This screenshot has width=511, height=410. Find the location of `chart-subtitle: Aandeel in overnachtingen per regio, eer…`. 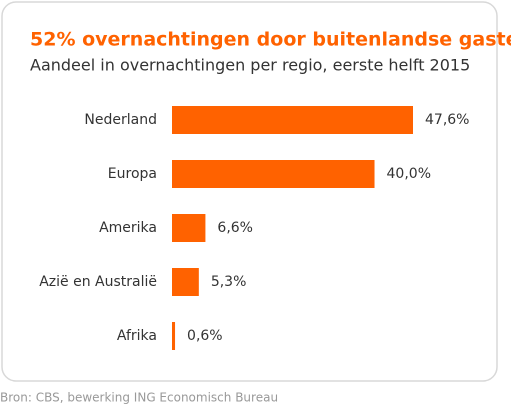

chart-subtitle: Aandeel in overnachtingen per regio, eer… is located at coordinates (250, 65).